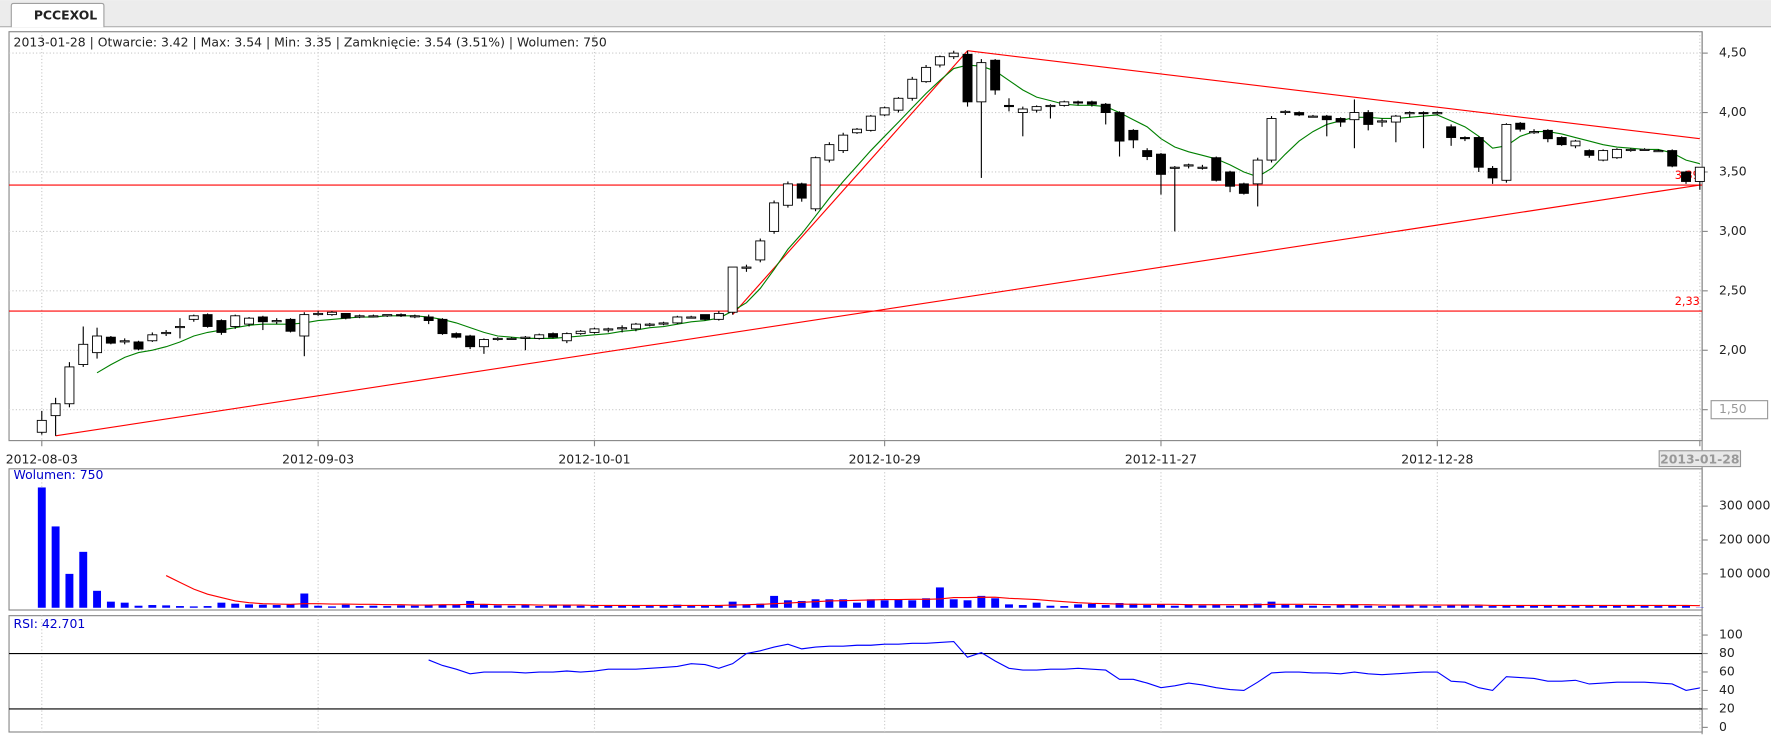 The width and height of the screenshot is (1771, 740). What do you see at coordinates (1733, 230) in the screenshot?
I see `y-tick-label: 3,00` at bounding box center [1733, 230].